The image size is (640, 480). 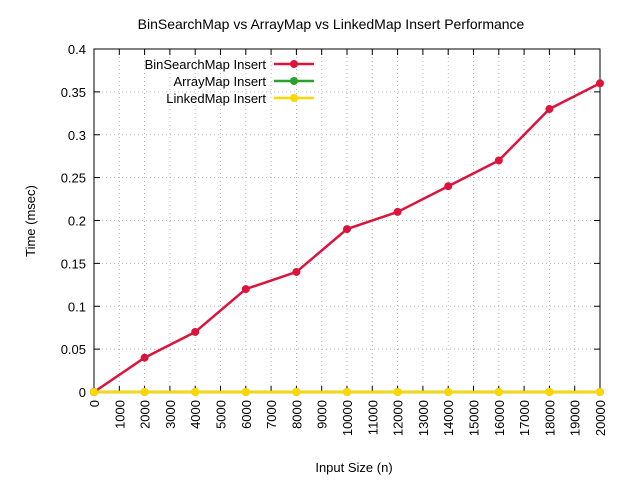 I want to click on x-tick-label: 2000, so click(x=145, y=414).